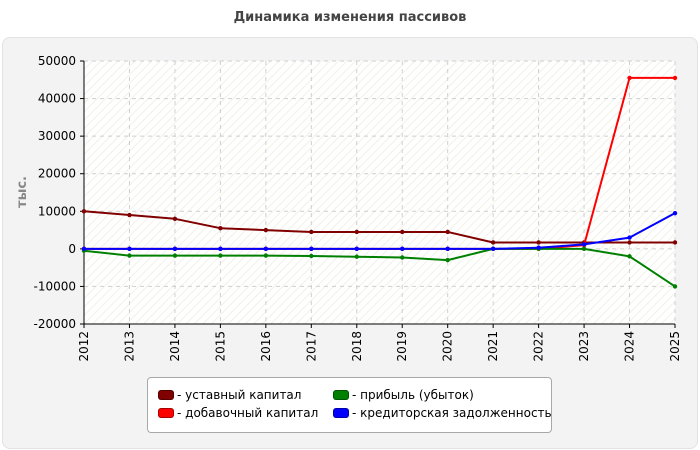  I want to click on x-tick-label: 2012, so click(84, 346).